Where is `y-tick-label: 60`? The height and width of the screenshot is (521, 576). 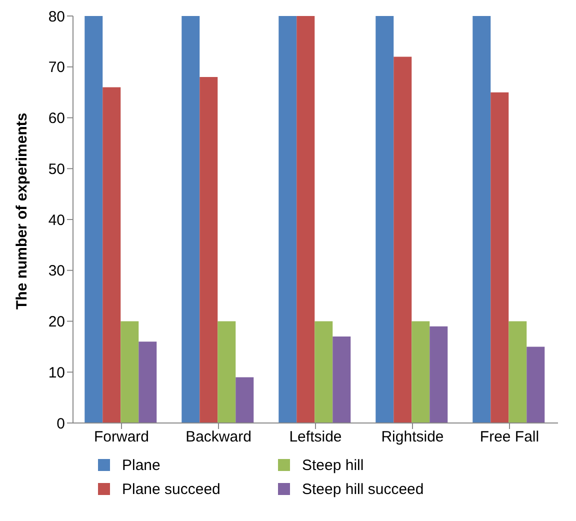 y-tick-label: 60 is located at coordinates (56, 119).